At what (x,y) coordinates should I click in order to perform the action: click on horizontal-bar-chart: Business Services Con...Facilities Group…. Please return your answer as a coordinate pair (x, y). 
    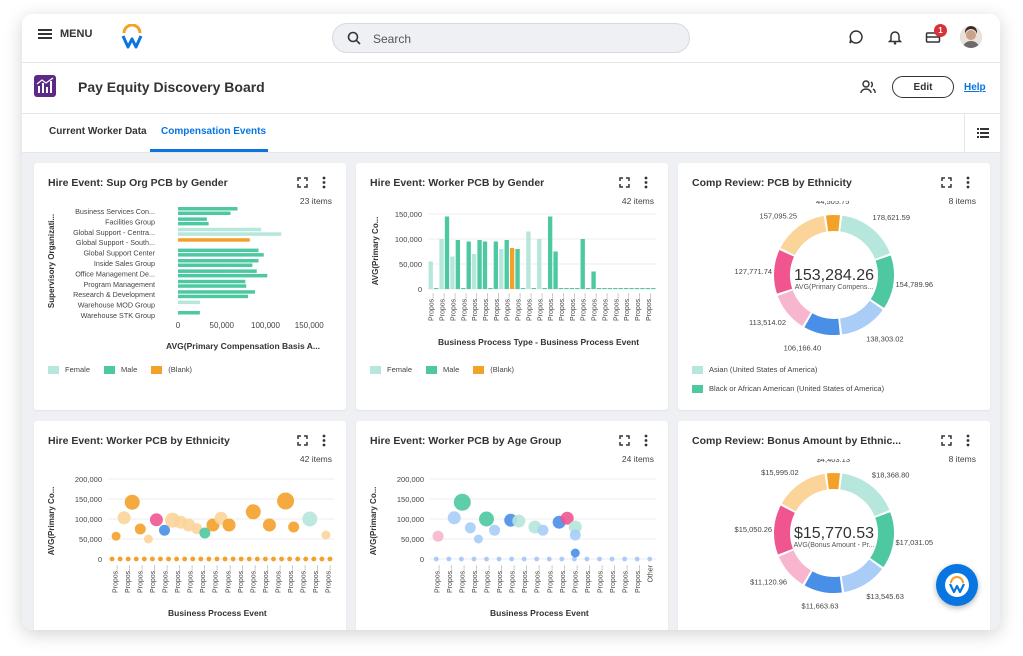
    Looking at the image, I should click on (185, 279).